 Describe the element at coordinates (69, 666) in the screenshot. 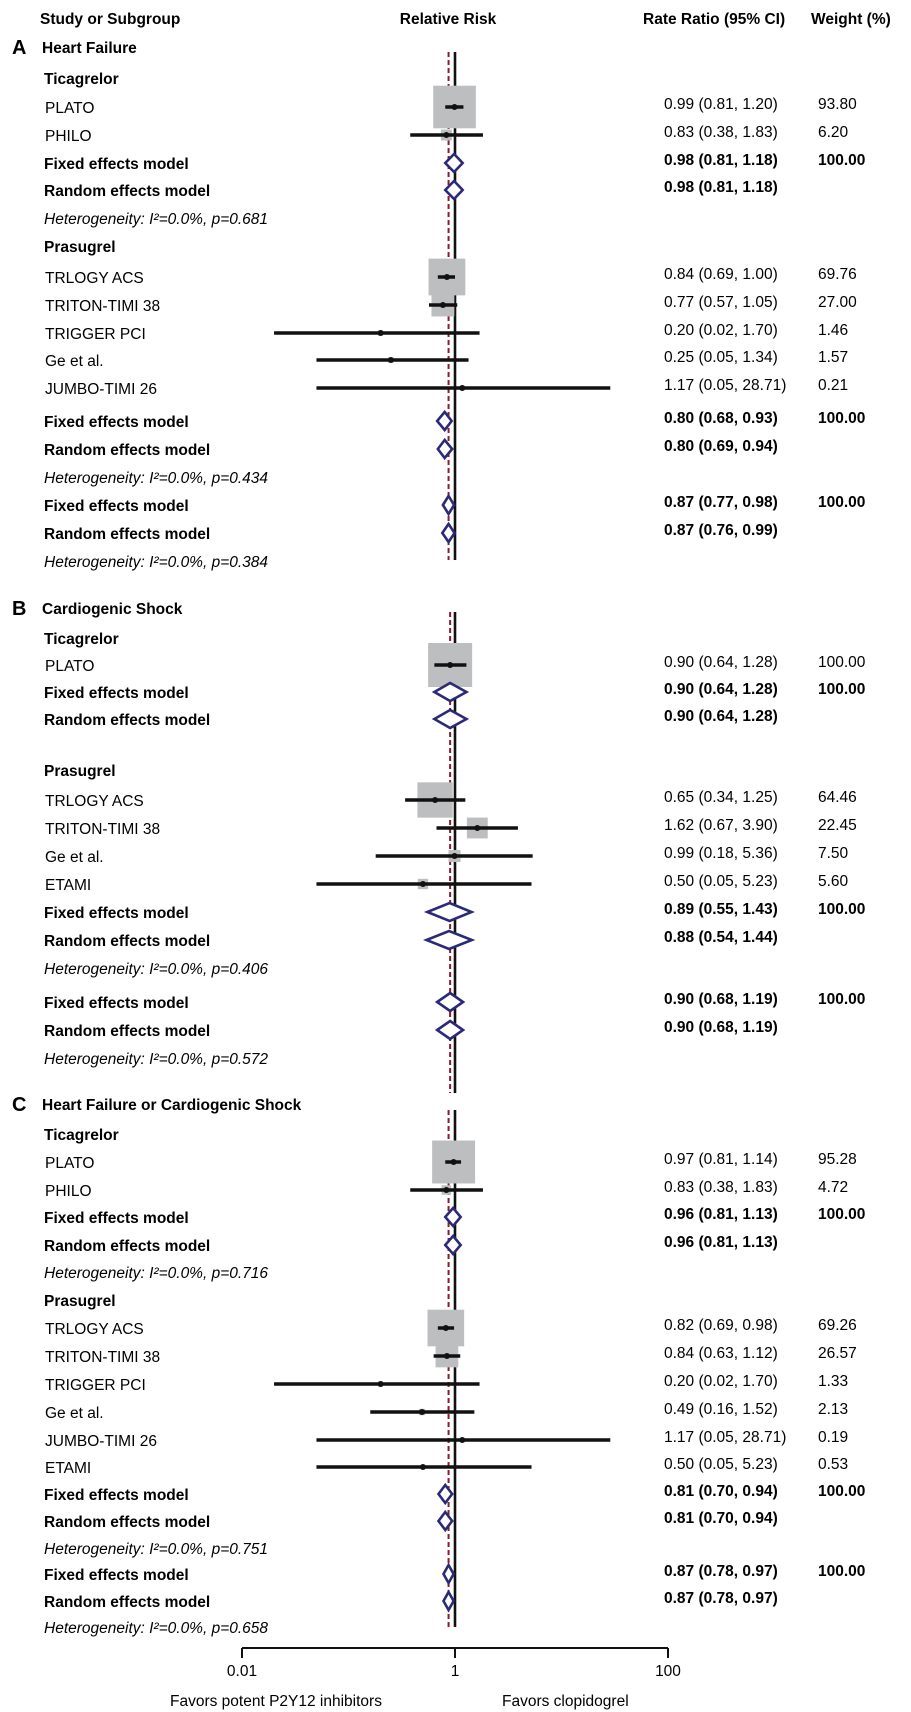

I see `study-label: PLATO` at that location.